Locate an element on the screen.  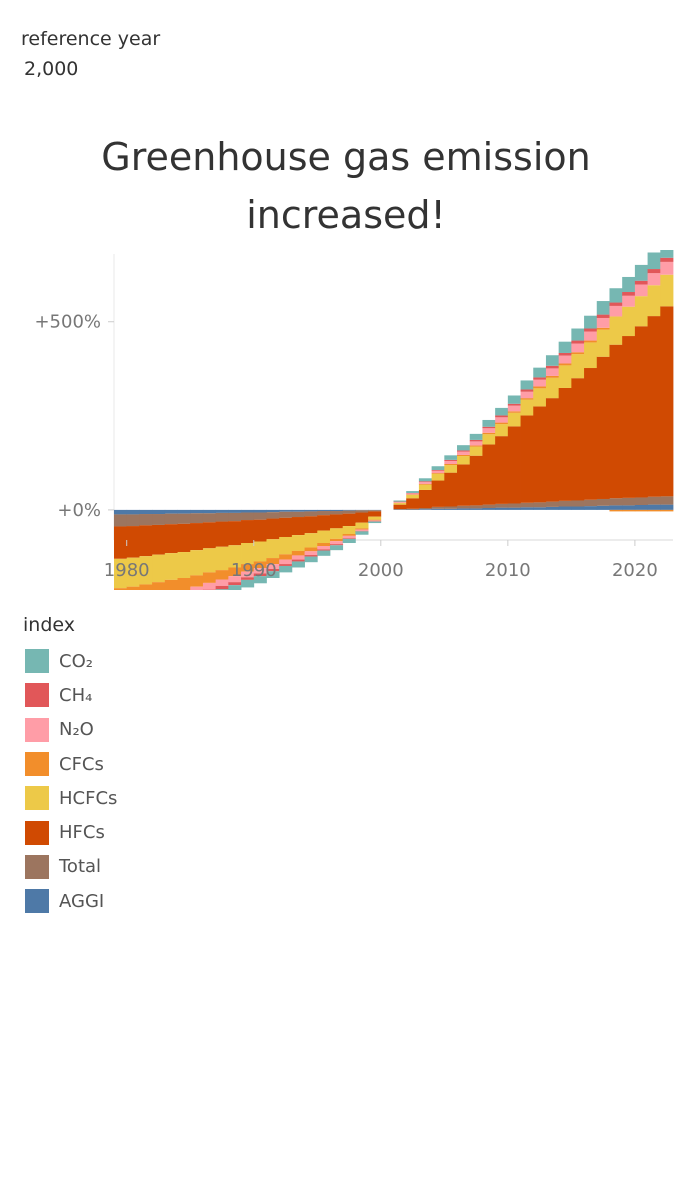
area-segment-hcfcs-2001 is located at coordinates (400, 504).